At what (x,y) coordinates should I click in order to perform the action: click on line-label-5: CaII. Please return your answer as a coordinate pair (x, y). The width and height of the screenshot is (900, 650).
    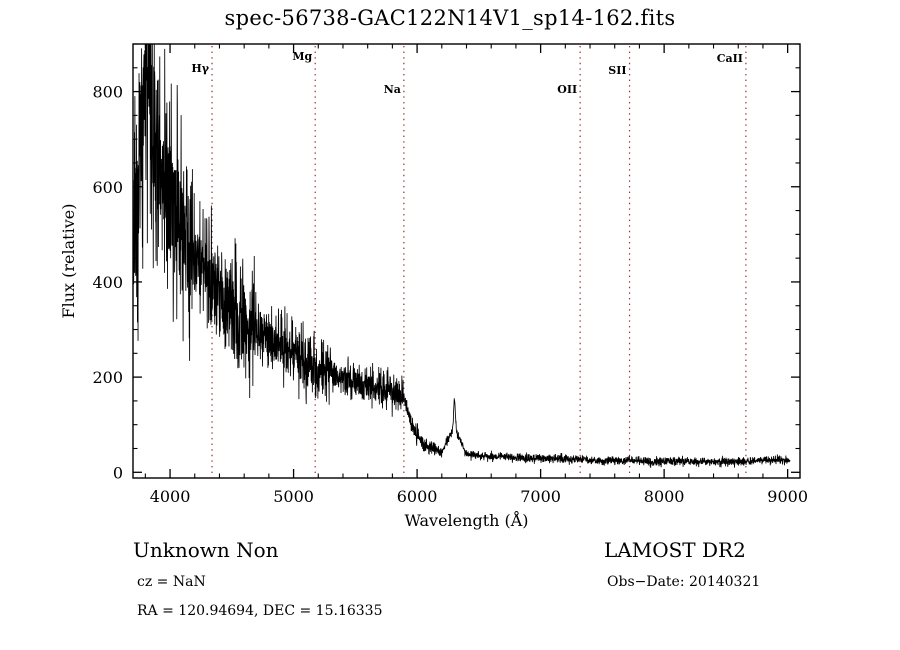
    Looking at the image, I should click on (730, 58).